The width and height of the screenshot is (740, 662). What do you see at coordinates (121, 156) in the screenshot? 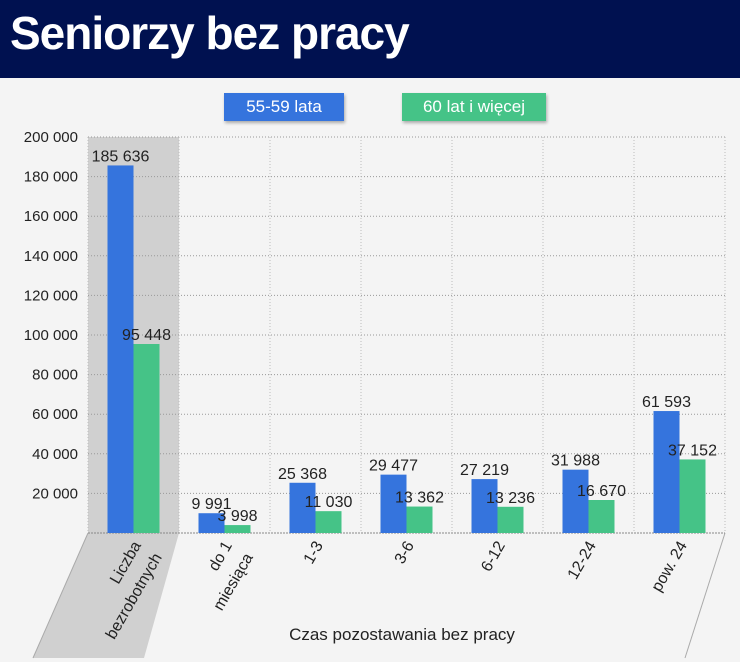
I see `data-label: 185 636` at bounding box center [121, 156].